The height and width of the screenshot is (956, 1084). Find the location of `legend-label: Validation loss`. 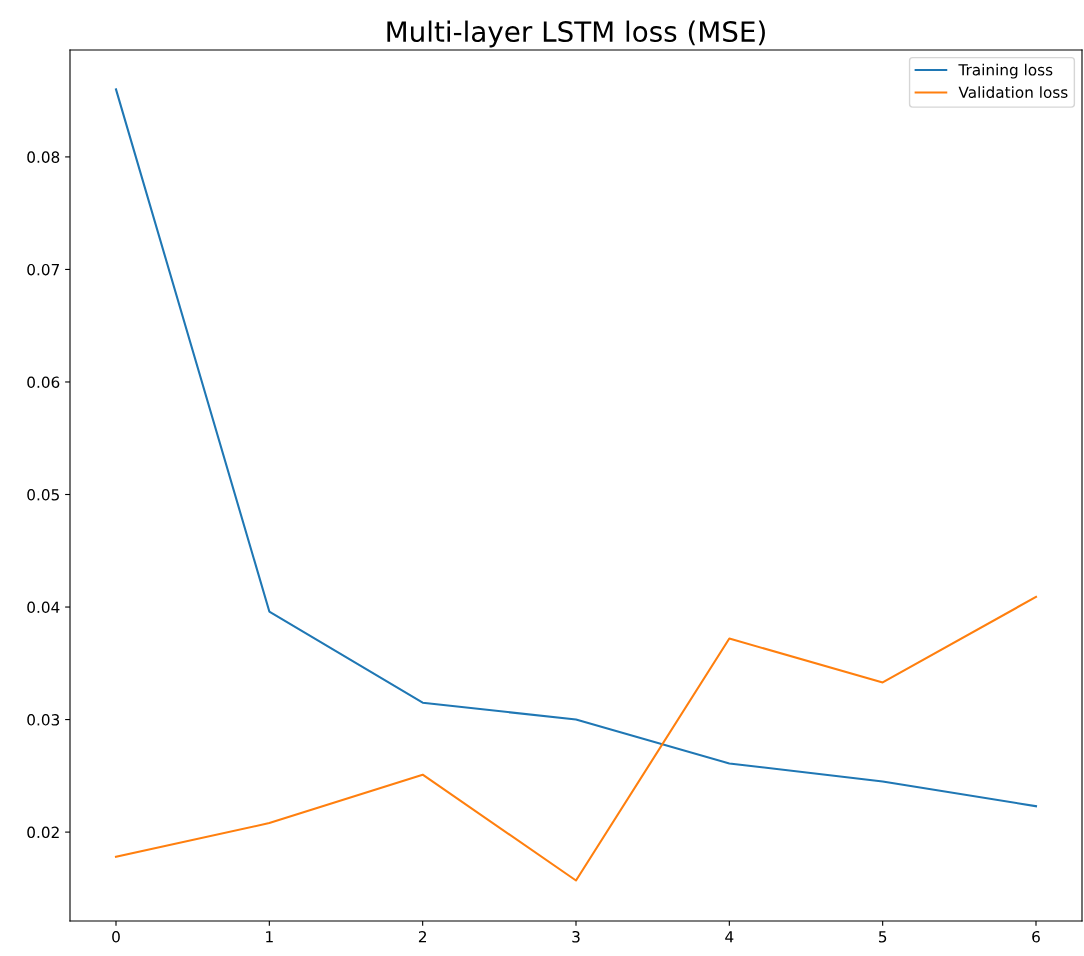

legend-label: Validation loss is located at coordinates (1013, 92).